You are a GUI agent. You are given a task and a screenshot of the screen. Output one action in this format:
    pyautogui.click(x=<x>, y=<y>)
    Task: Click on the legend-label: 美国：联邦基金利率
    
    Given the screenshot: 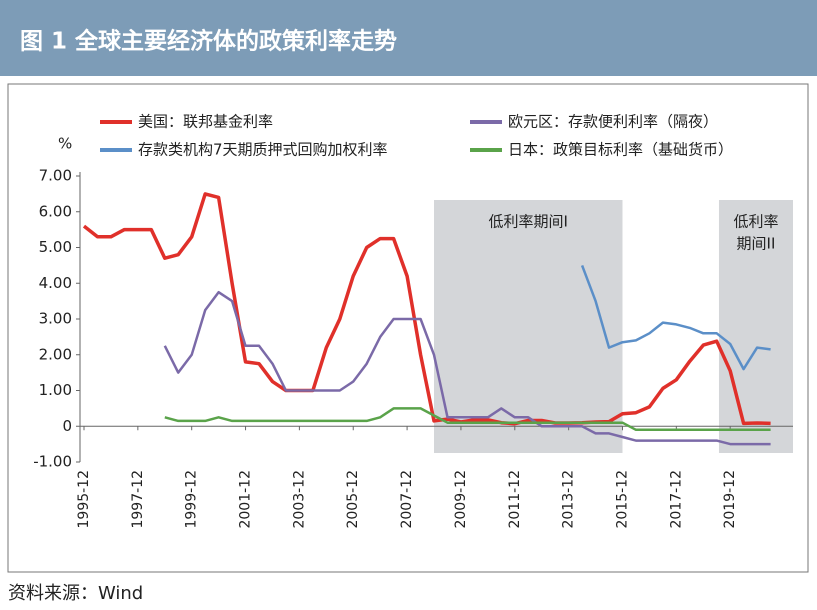 What is the action you would take?
    pyautogui.click(x=205, y=122)
    